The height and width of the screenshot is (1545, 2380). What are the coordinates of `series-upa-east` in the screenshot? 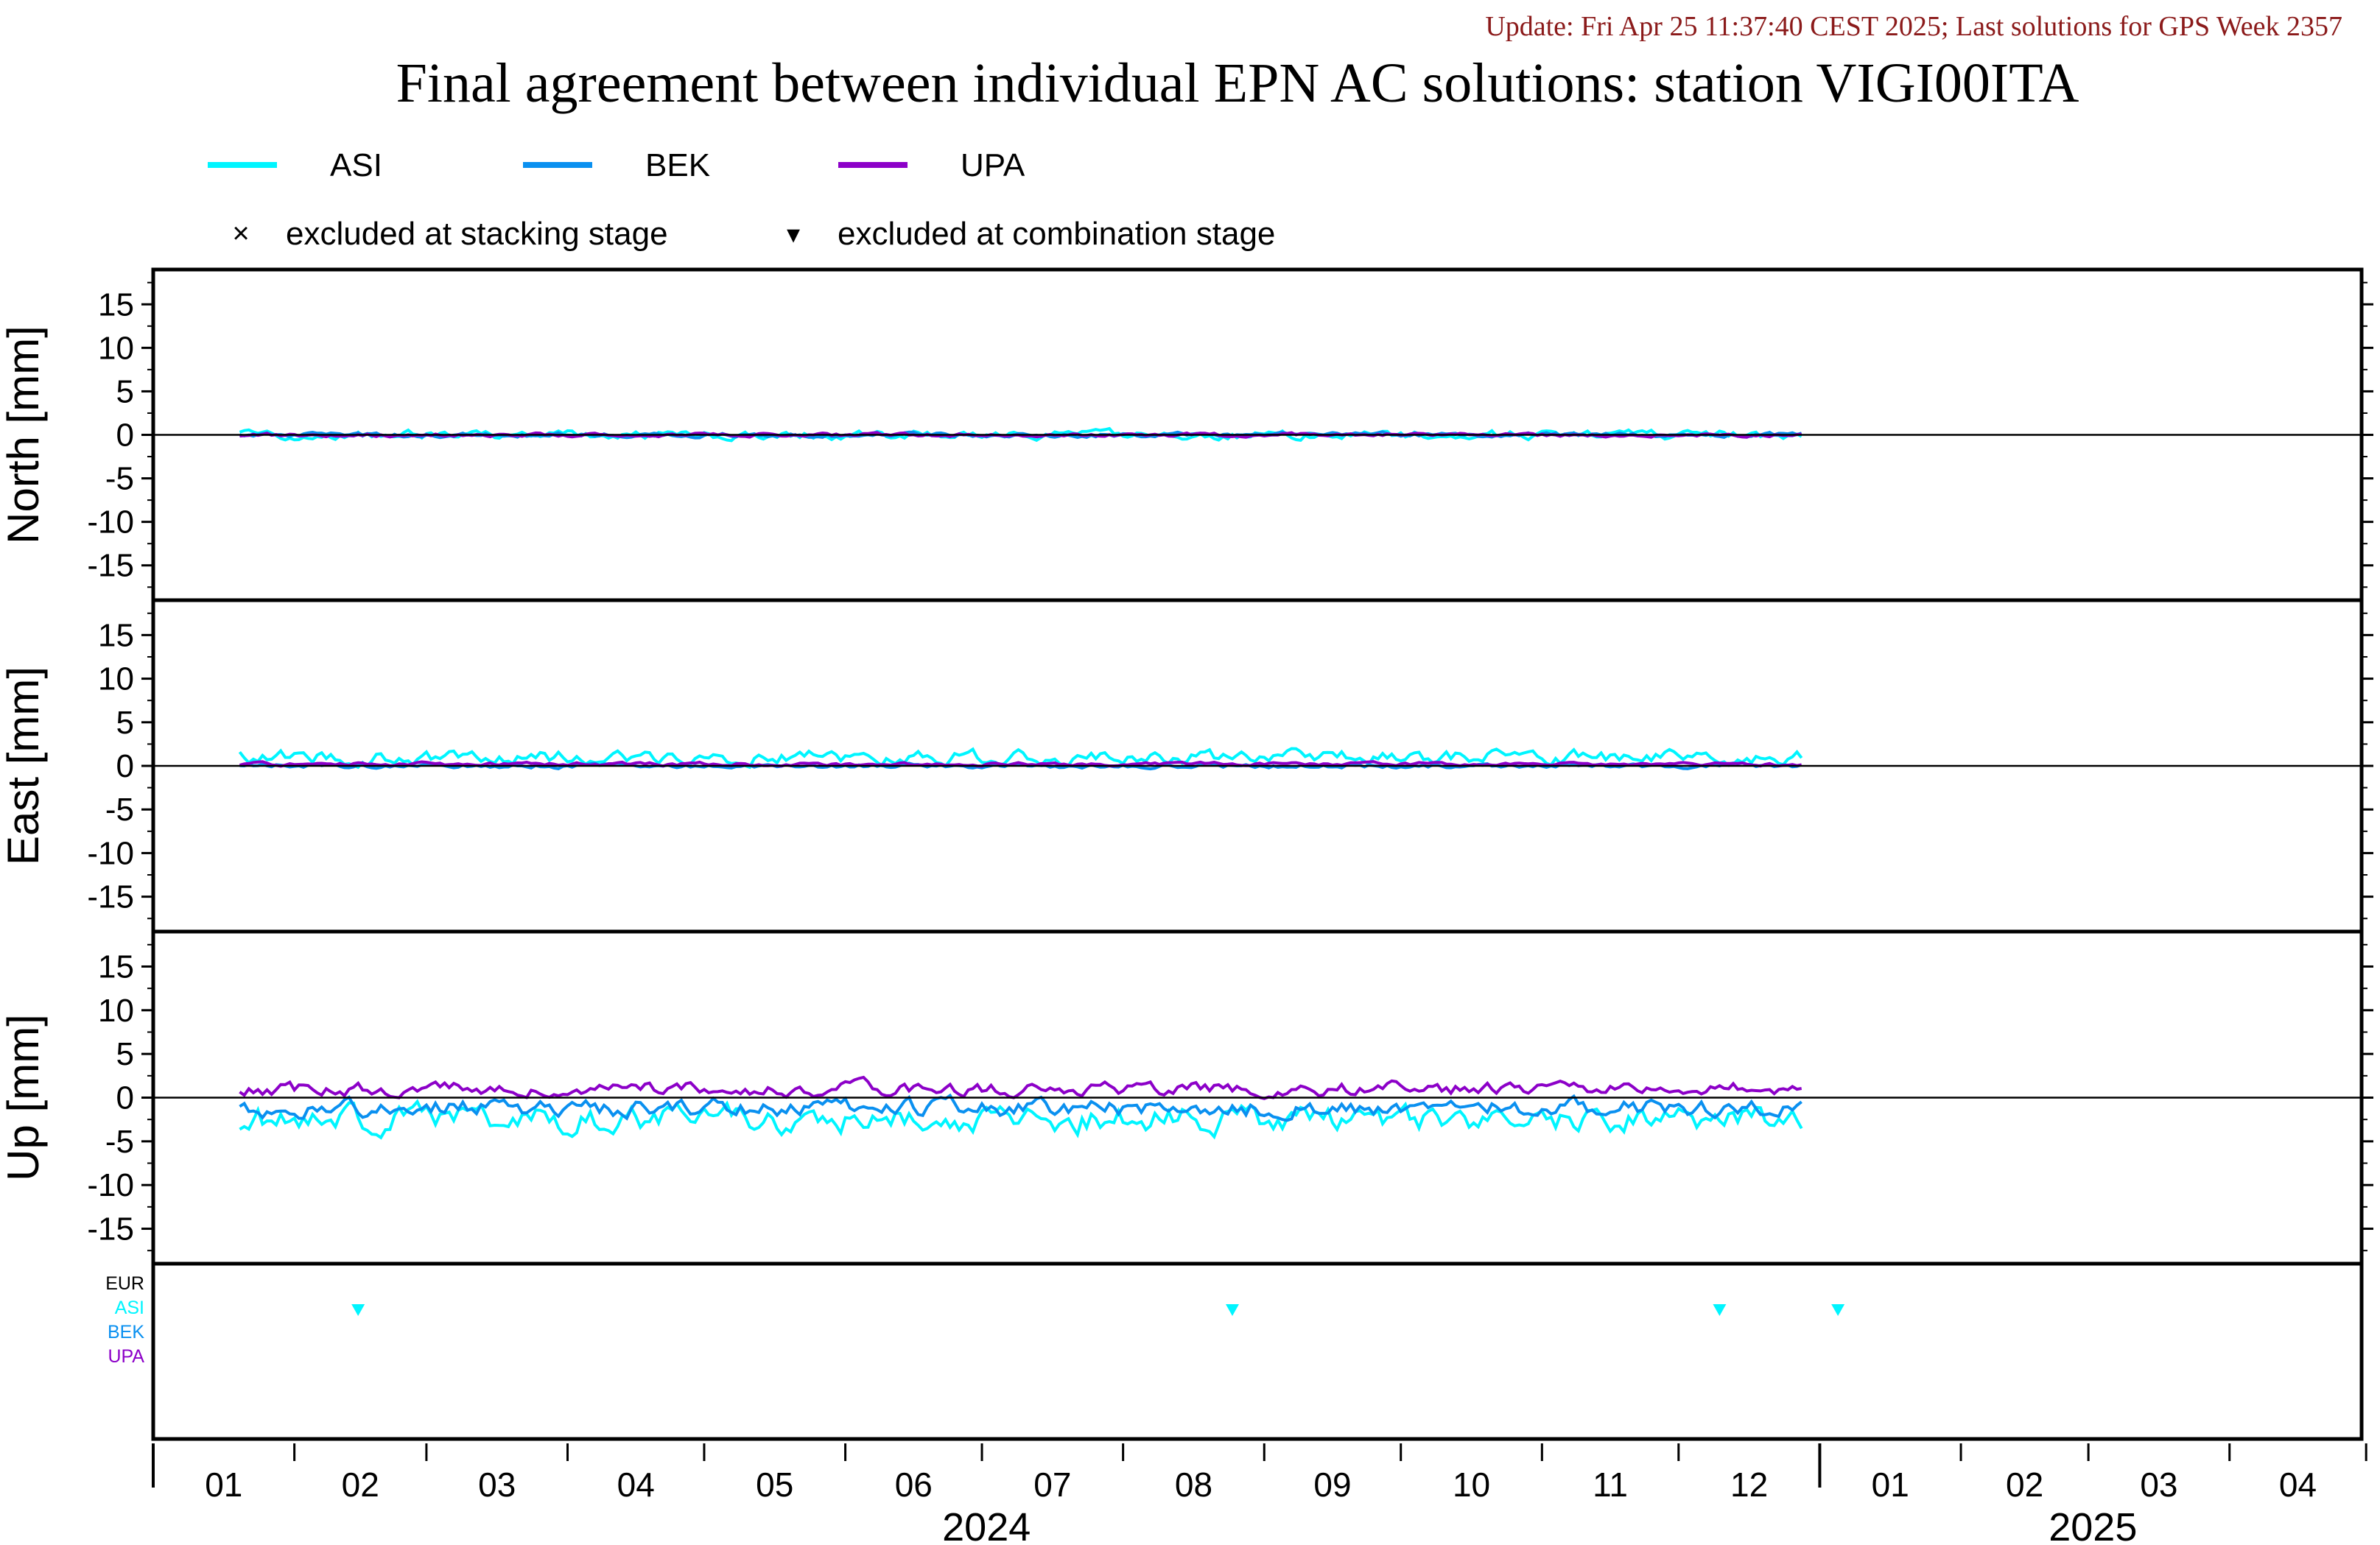 It's located at (1020, 764).